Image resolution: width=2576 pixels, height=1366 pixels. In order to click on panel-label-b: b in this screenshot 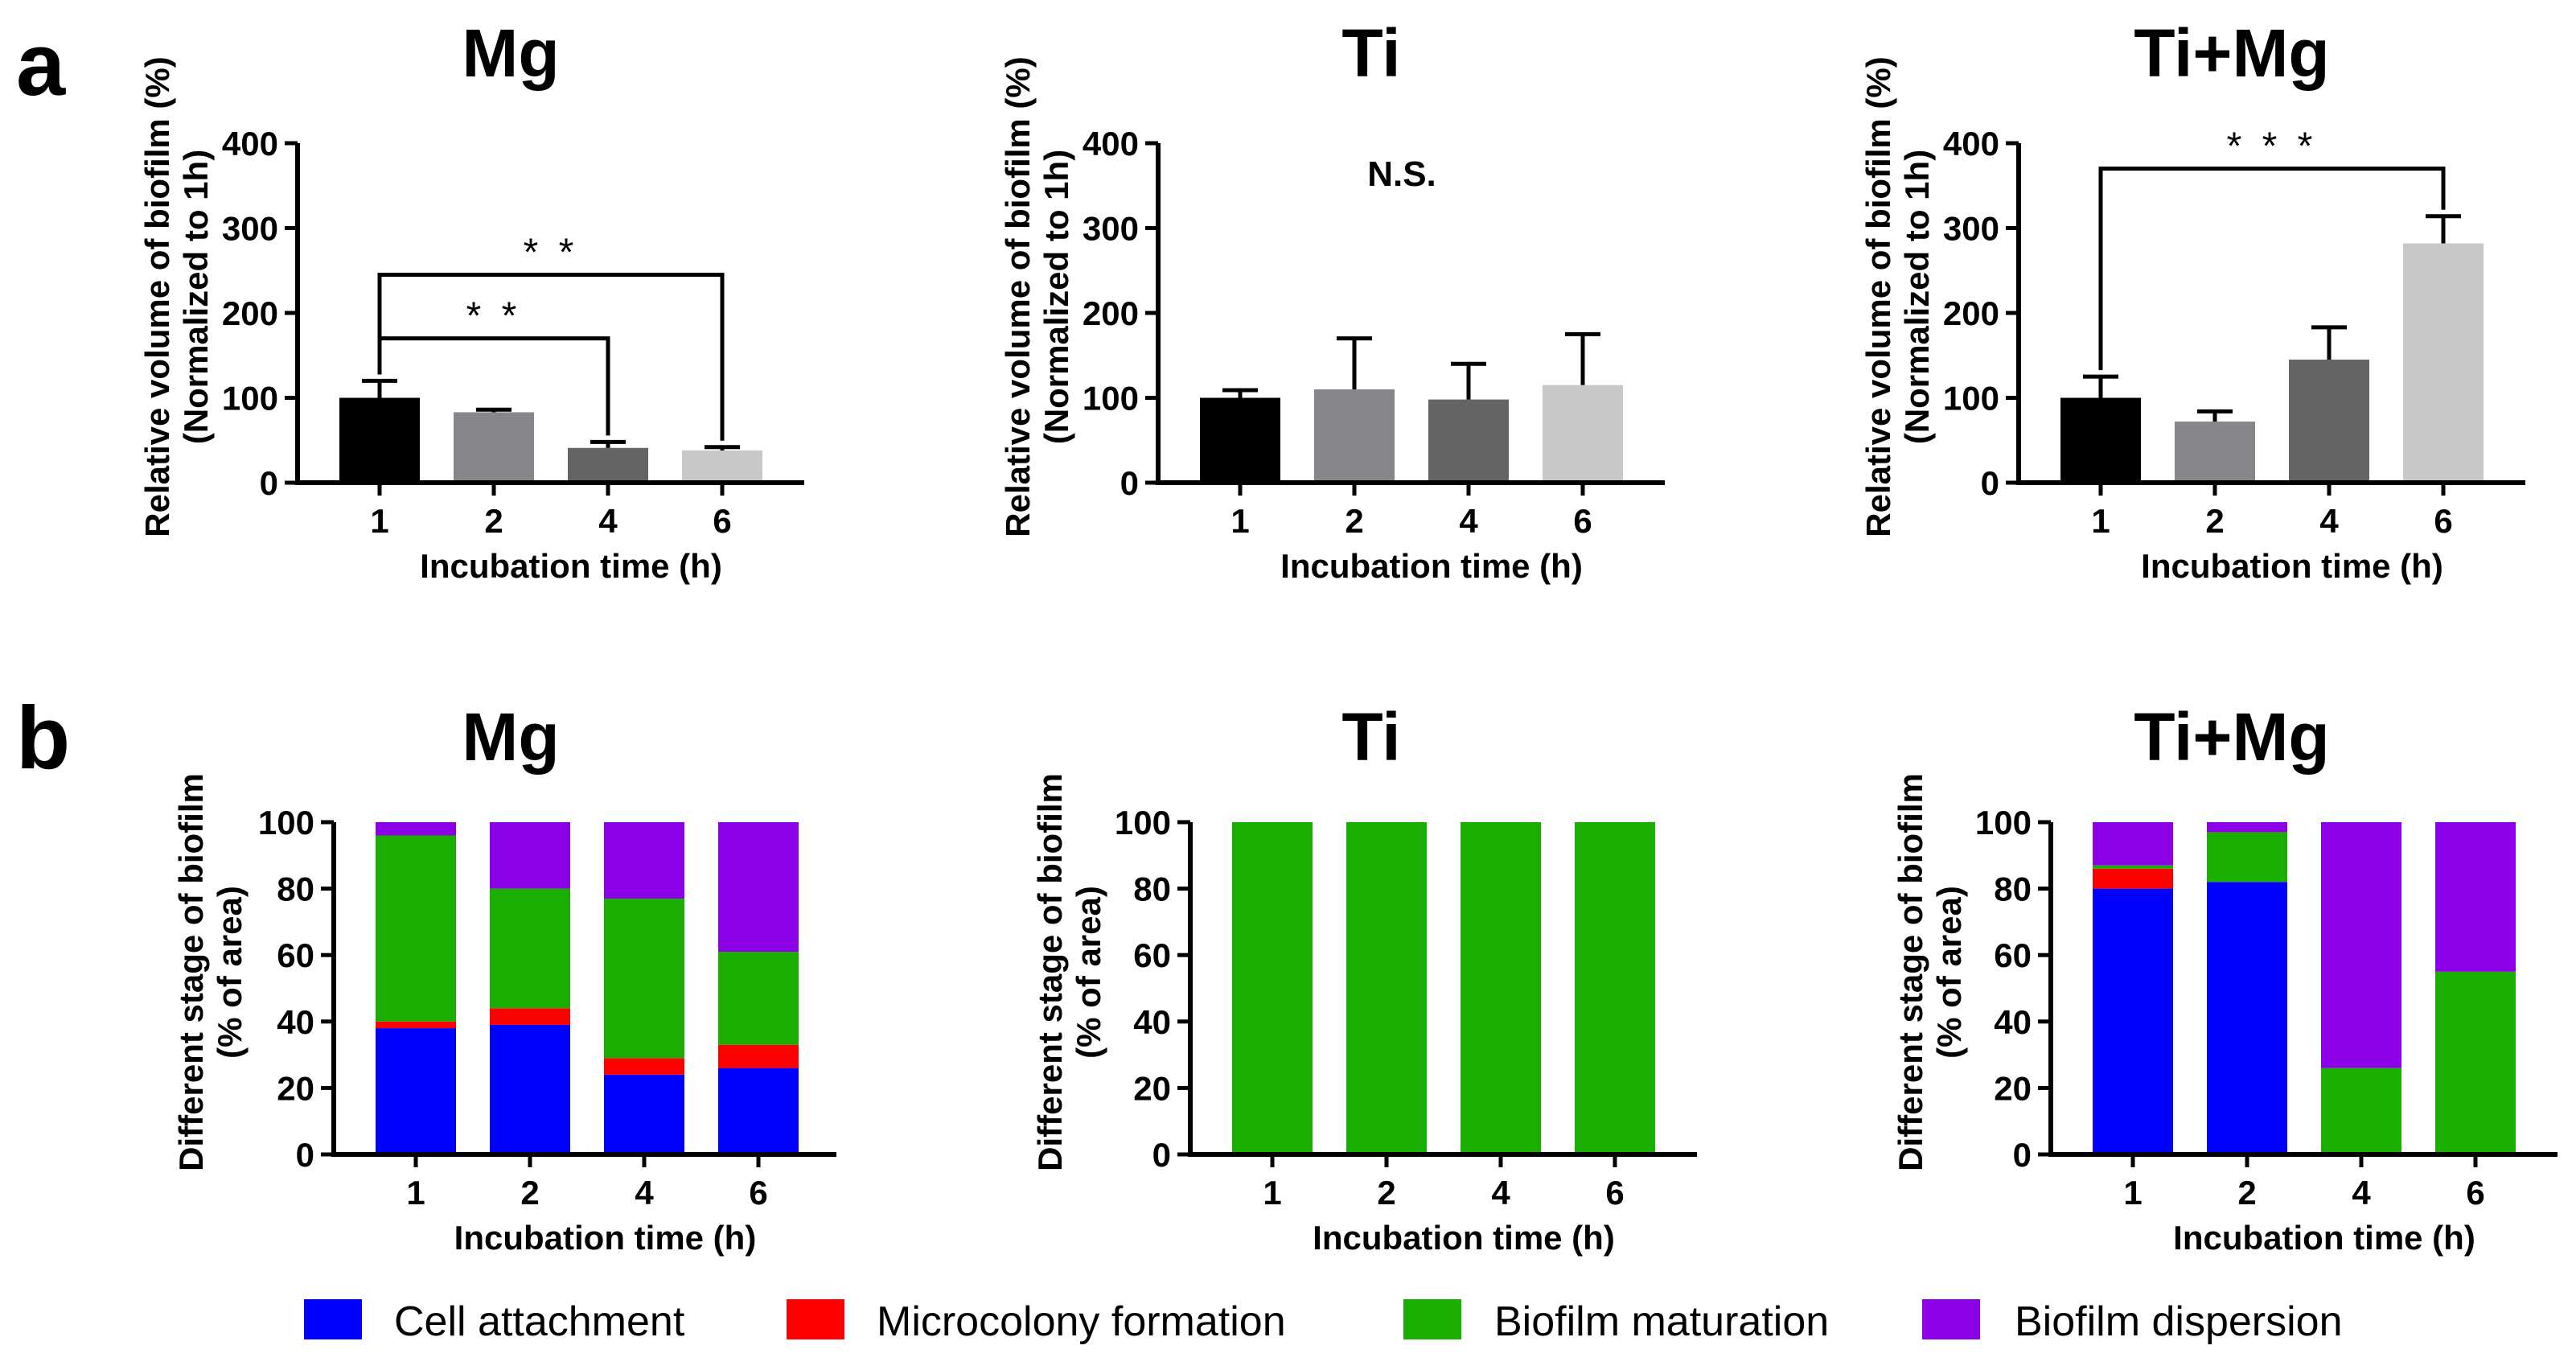, I will do `click(43, 738)`.